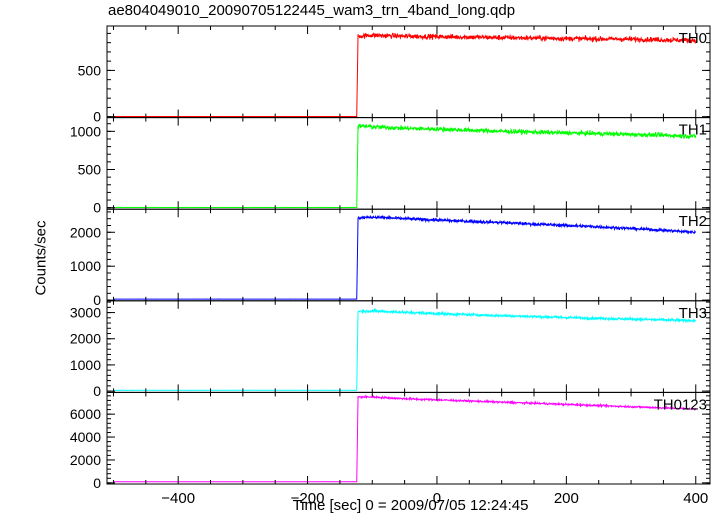 The height and width of the screenshot is (521, 723). Describe the element at coordinates (405, 75) in the screenshot. I see `lightcurve-th0` at that location.